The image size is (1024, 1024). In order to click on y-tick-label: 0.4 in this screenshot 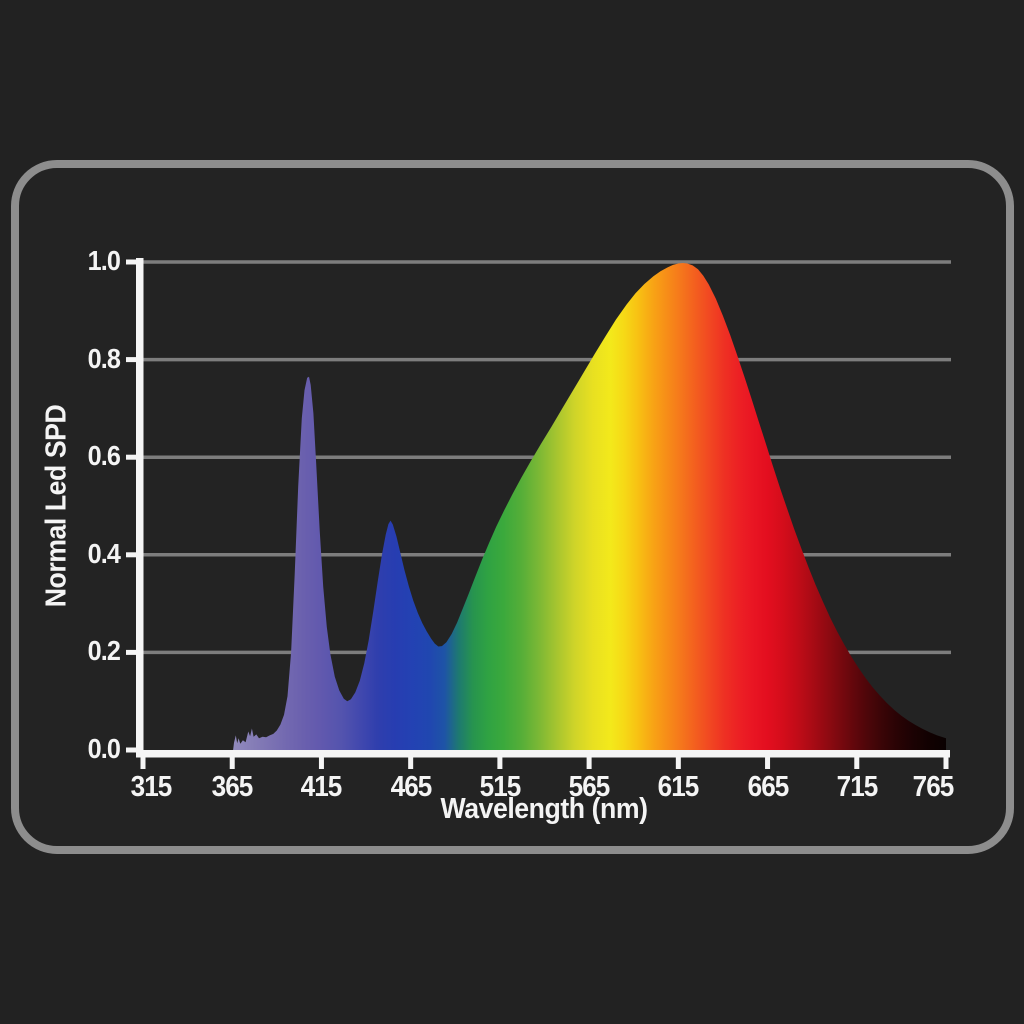, I will do `click(104, 553)`.